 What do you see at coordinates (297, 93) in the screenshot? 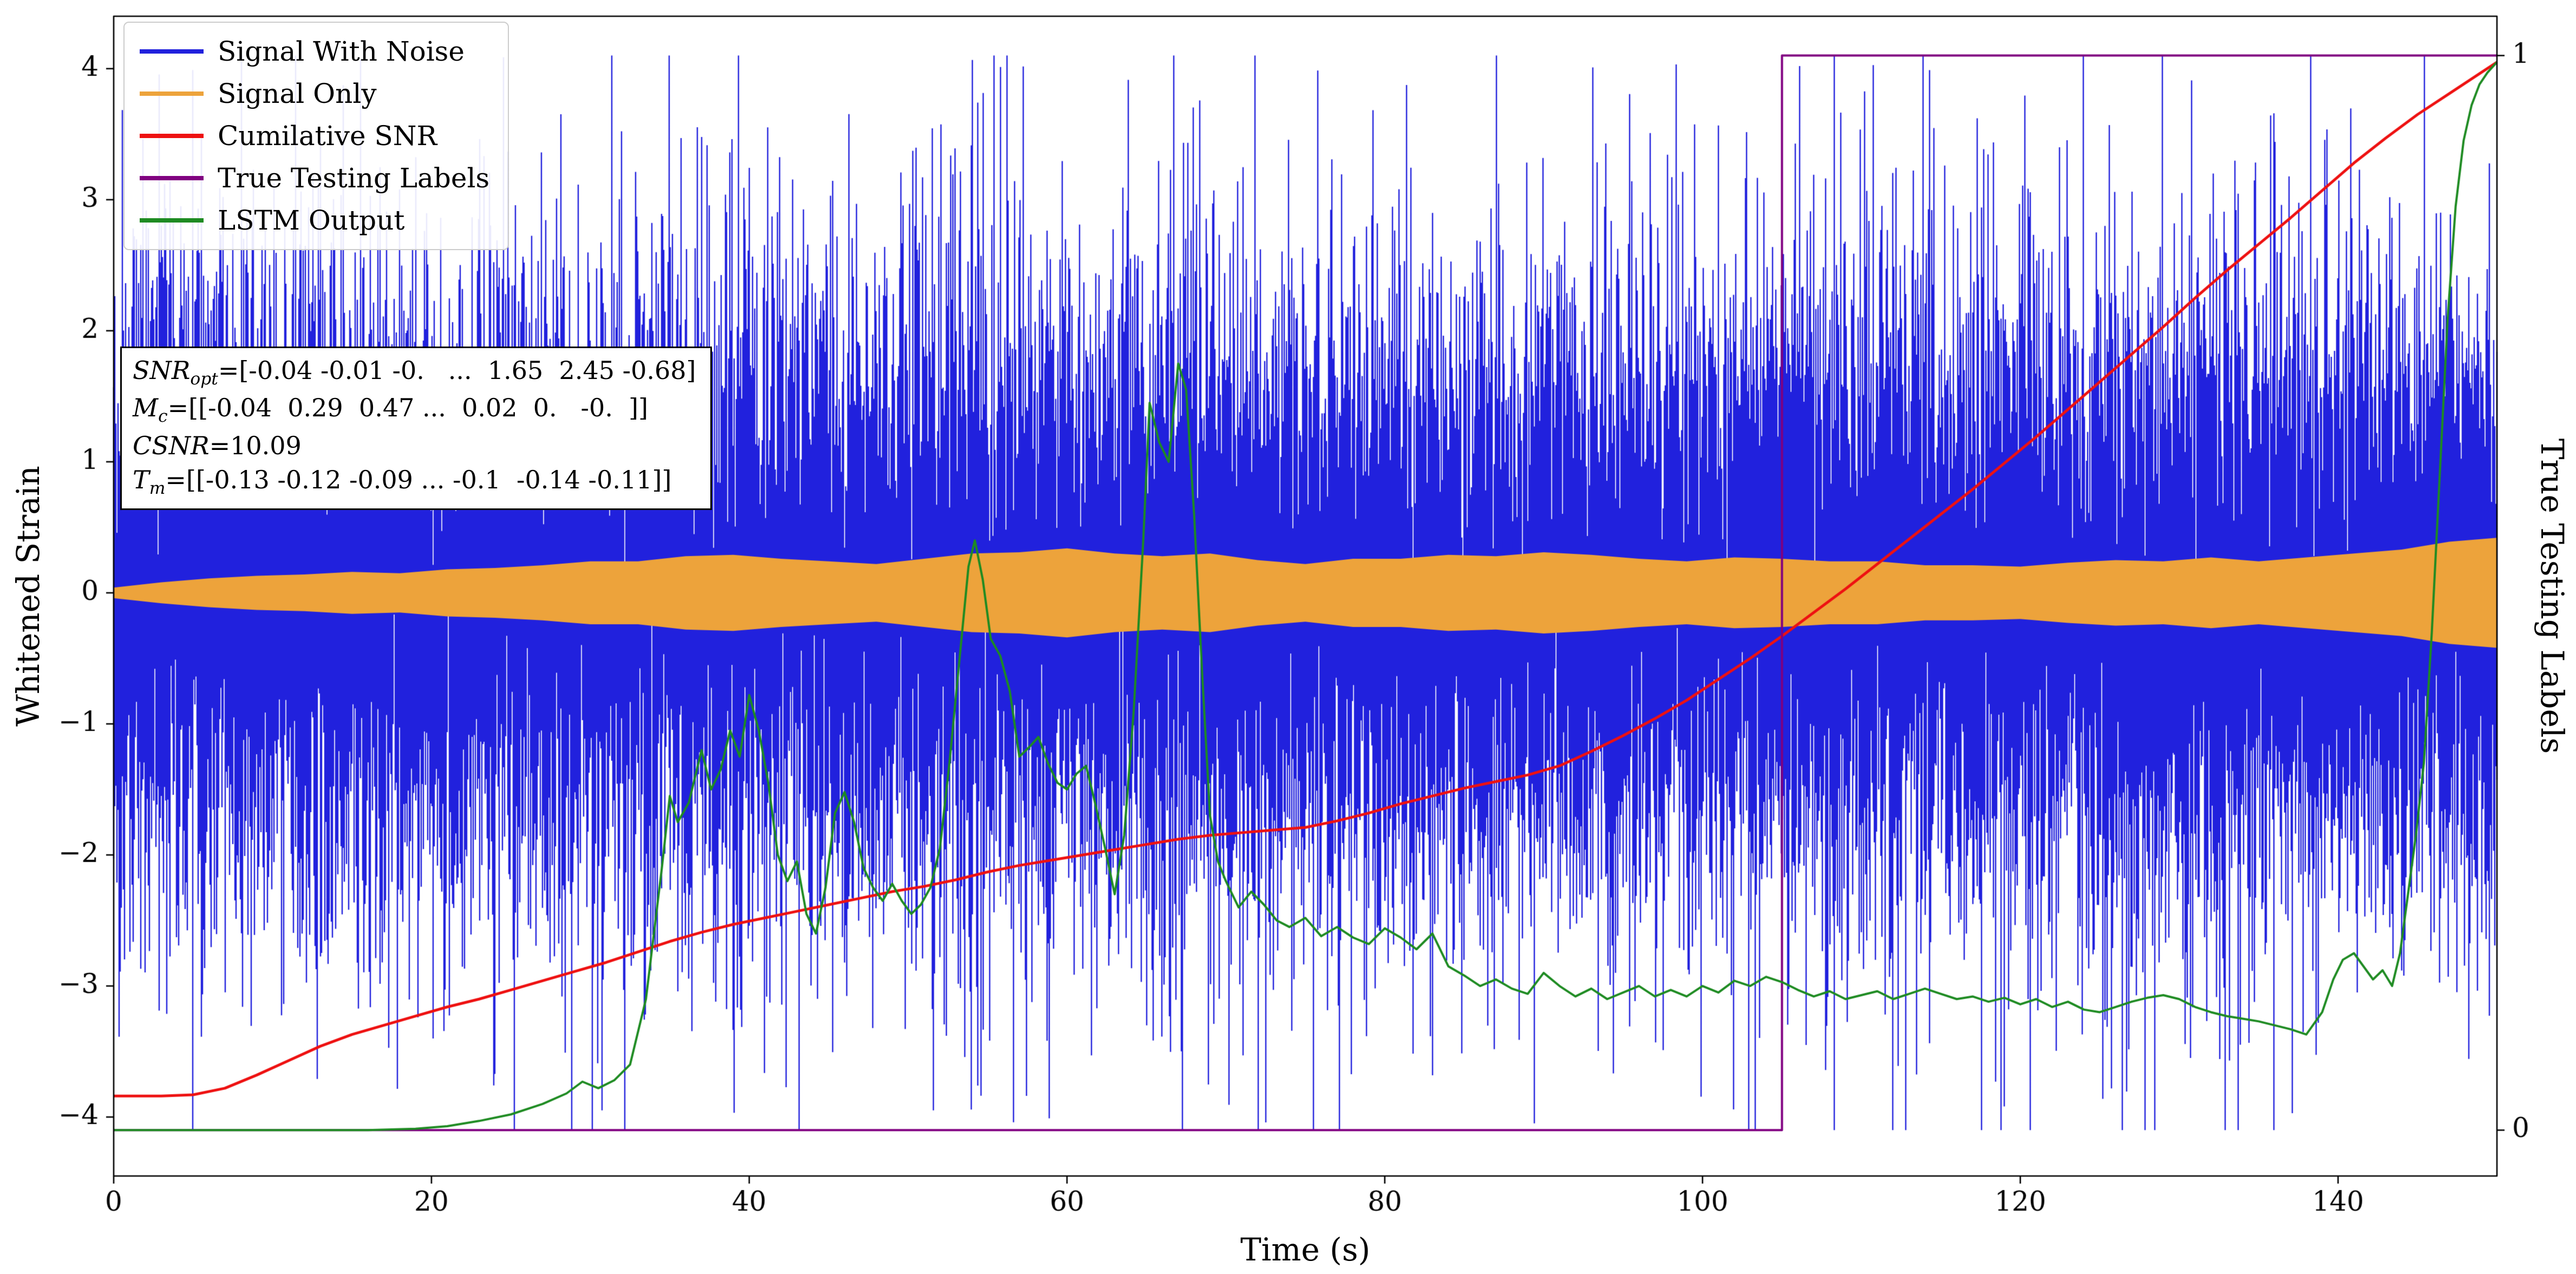
I see `legend-label: Signal Only` at bounding box center [297, 93].